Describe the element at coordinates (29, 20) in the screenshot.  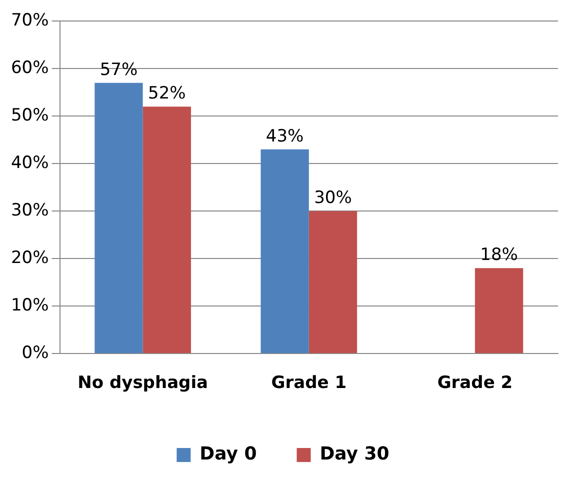
I see `y-tick-label: 70%` at that location.